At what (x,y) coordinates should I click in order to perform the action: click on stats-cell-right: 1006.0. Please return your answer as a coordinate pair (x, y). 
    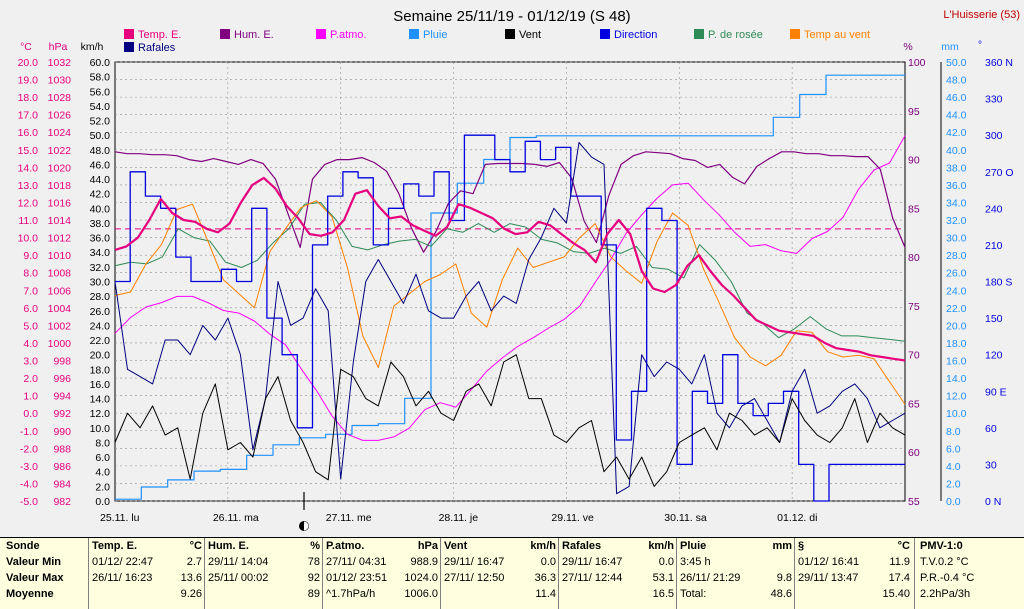
    Looking at the image, I should click on (421, 594).